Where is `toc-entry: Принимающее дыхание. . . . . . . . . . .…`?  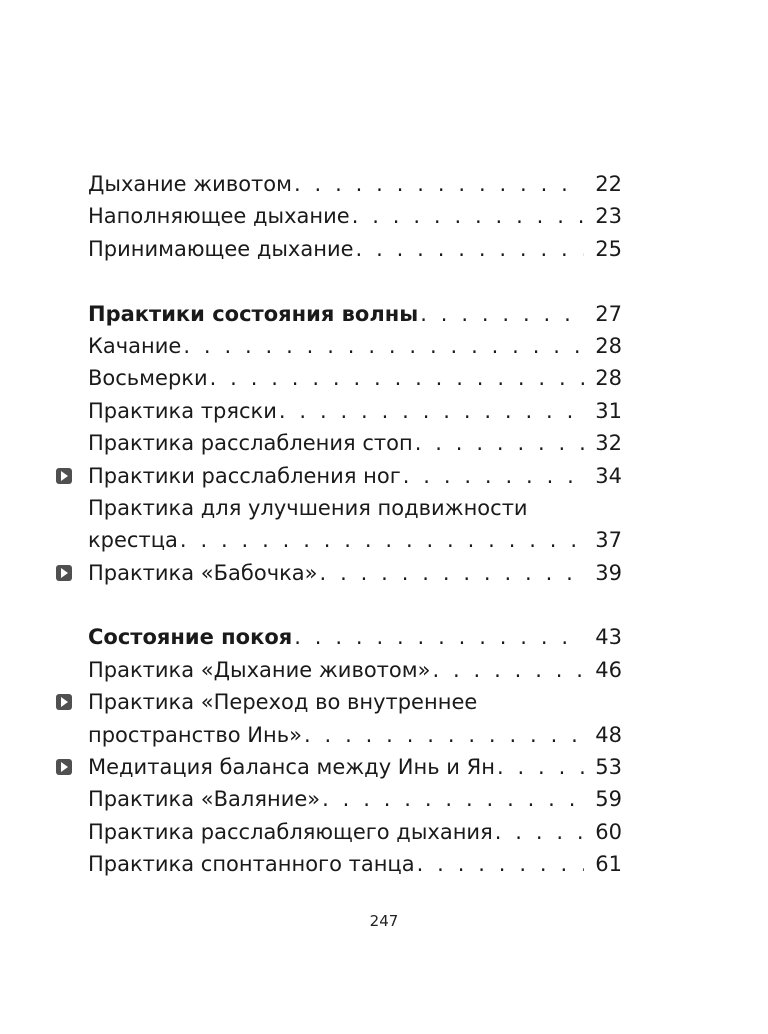 toc-entry: Принимающее дыхание. . . . . . . . . . .… is located at coordinates (355, 249).